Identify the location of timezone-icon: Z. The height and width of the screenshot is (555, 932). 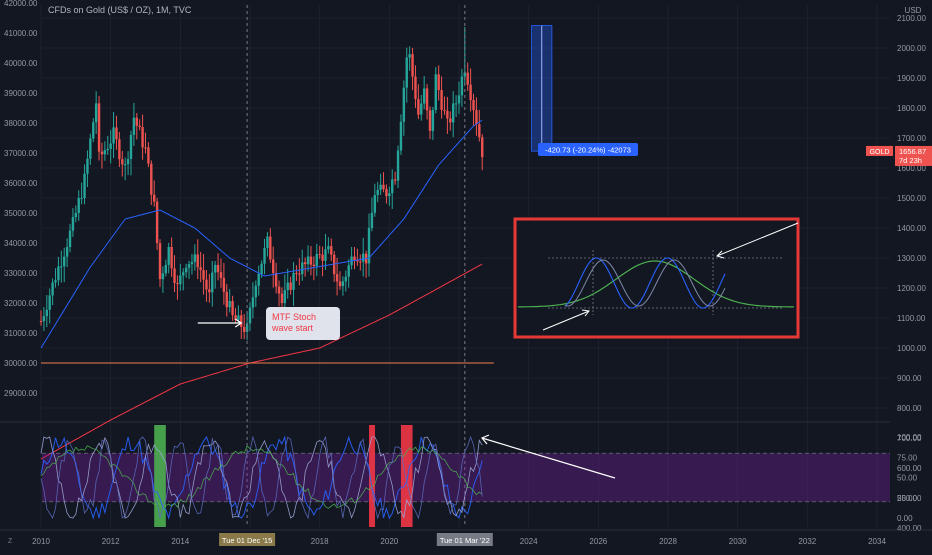
(10, 541).